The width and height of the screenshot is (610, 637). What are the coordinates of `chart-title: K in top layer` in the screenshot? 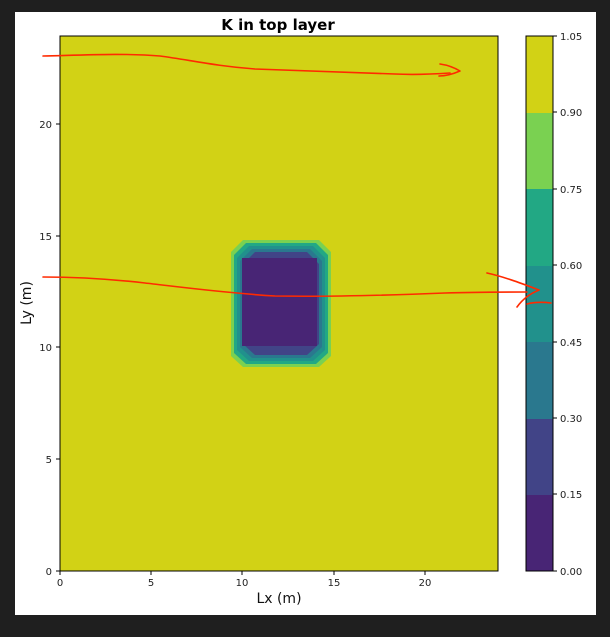 It's located at (278, 25).